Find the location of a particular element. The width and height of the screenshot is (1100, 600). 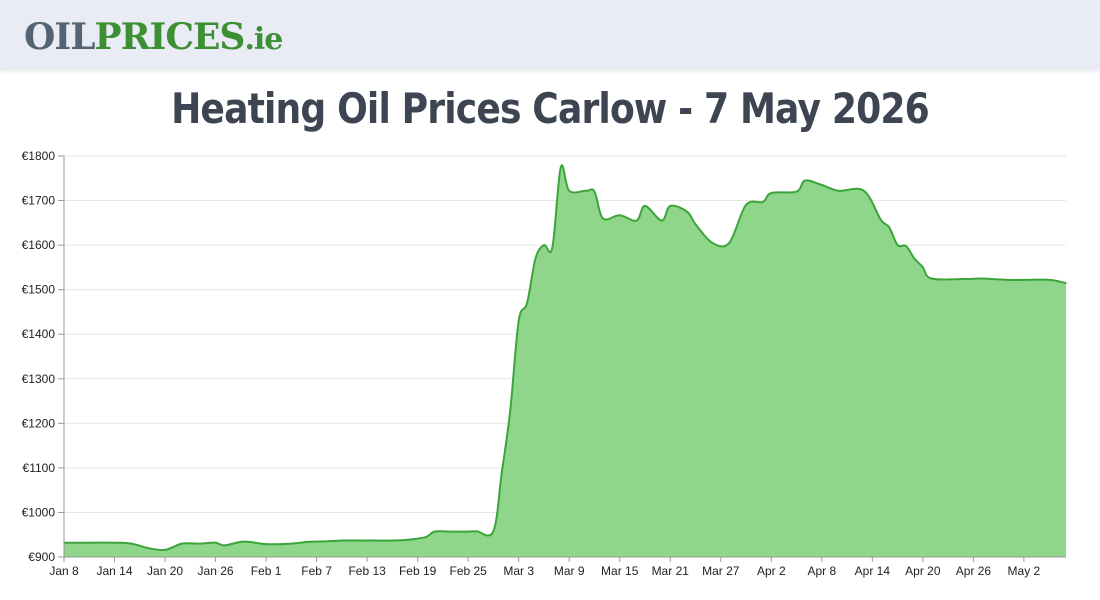

x-tick-label: Feb 13 is located at coordinates (367, 571).